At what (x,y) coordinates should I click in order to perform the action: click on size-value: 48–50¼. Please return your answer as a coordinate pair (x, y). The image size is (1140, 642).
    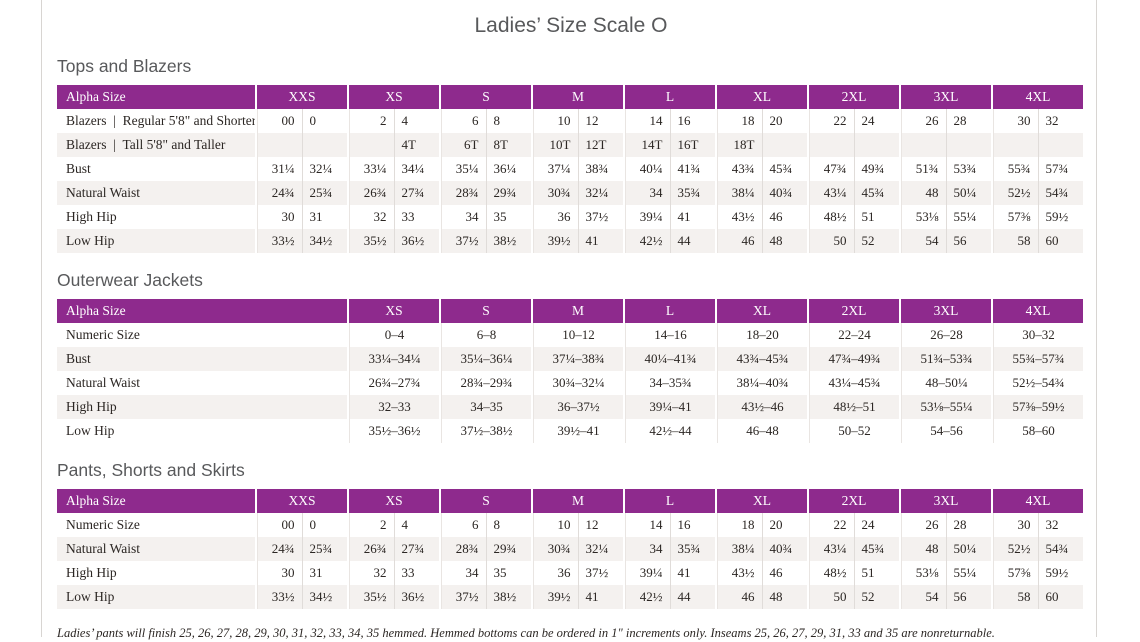
    Looking at the image, I should click on (946, 383).